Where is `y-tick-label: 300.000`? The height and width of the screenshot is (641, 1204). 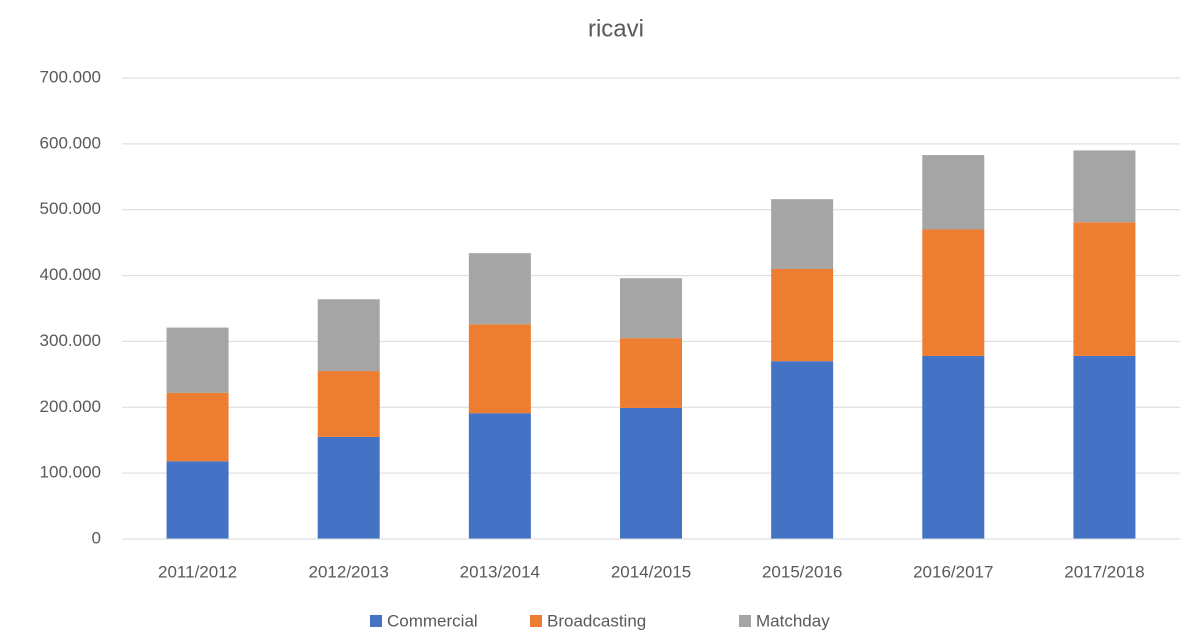
y-tick-label: 300.000 is located at coordinates (70, 340).